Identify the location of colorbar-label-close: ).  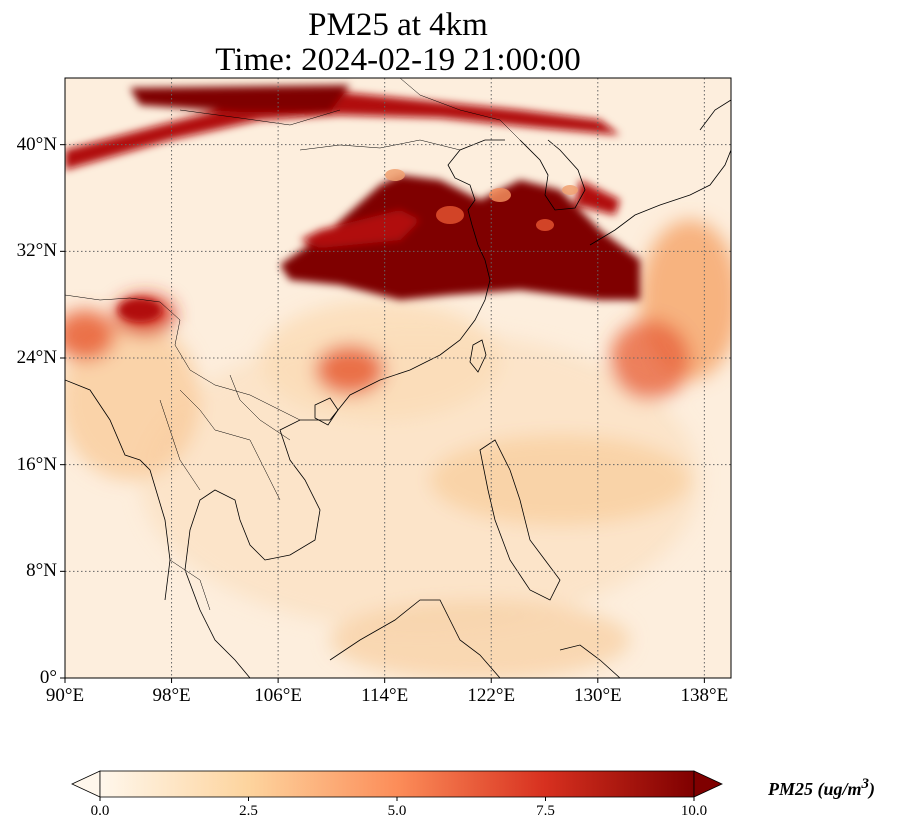
(872, 789).